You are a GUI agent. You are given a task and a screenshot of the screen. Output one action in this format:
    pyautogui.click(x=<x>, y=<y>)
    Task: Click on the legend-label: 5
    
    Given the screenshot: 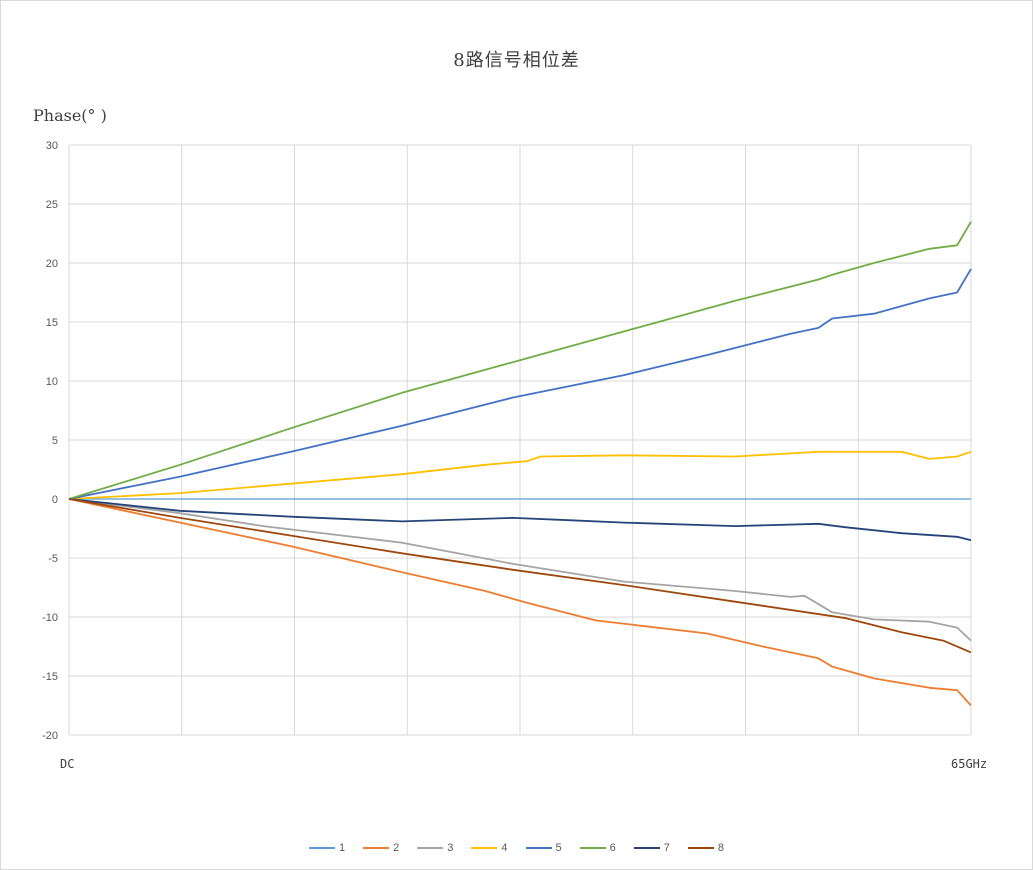 What is the action you would take?
    pyautogui.click(x=558, y=848)
    